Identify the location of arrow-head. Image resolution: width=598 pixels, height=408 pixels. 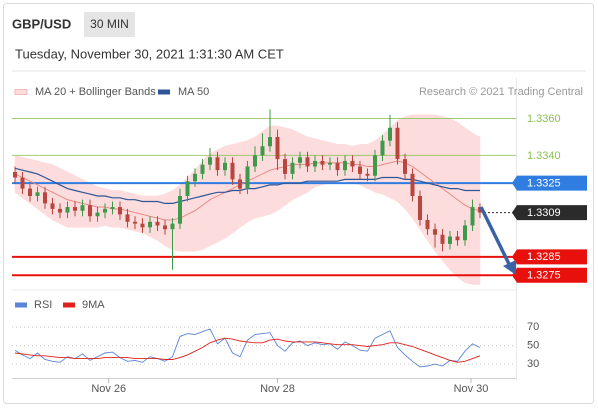
(509, 267).